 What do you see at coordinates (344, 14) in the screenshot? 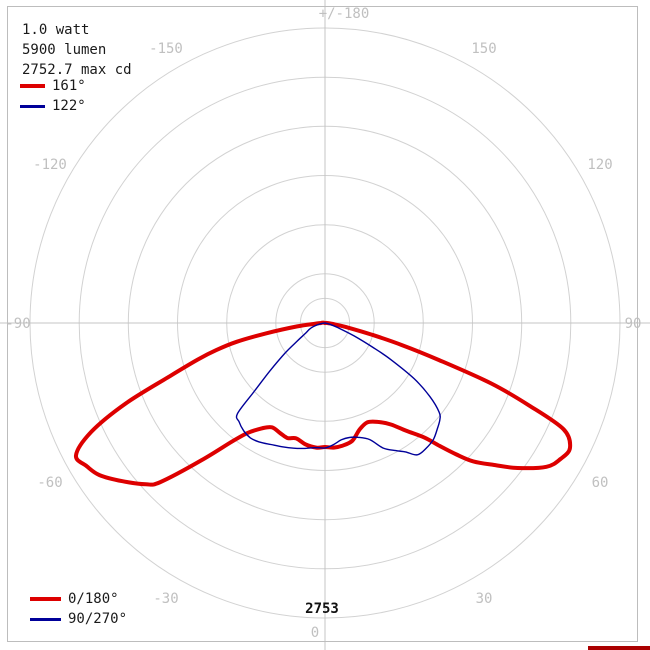
I see `angle-label-180: +/-180` at bounding box center [344, 14].